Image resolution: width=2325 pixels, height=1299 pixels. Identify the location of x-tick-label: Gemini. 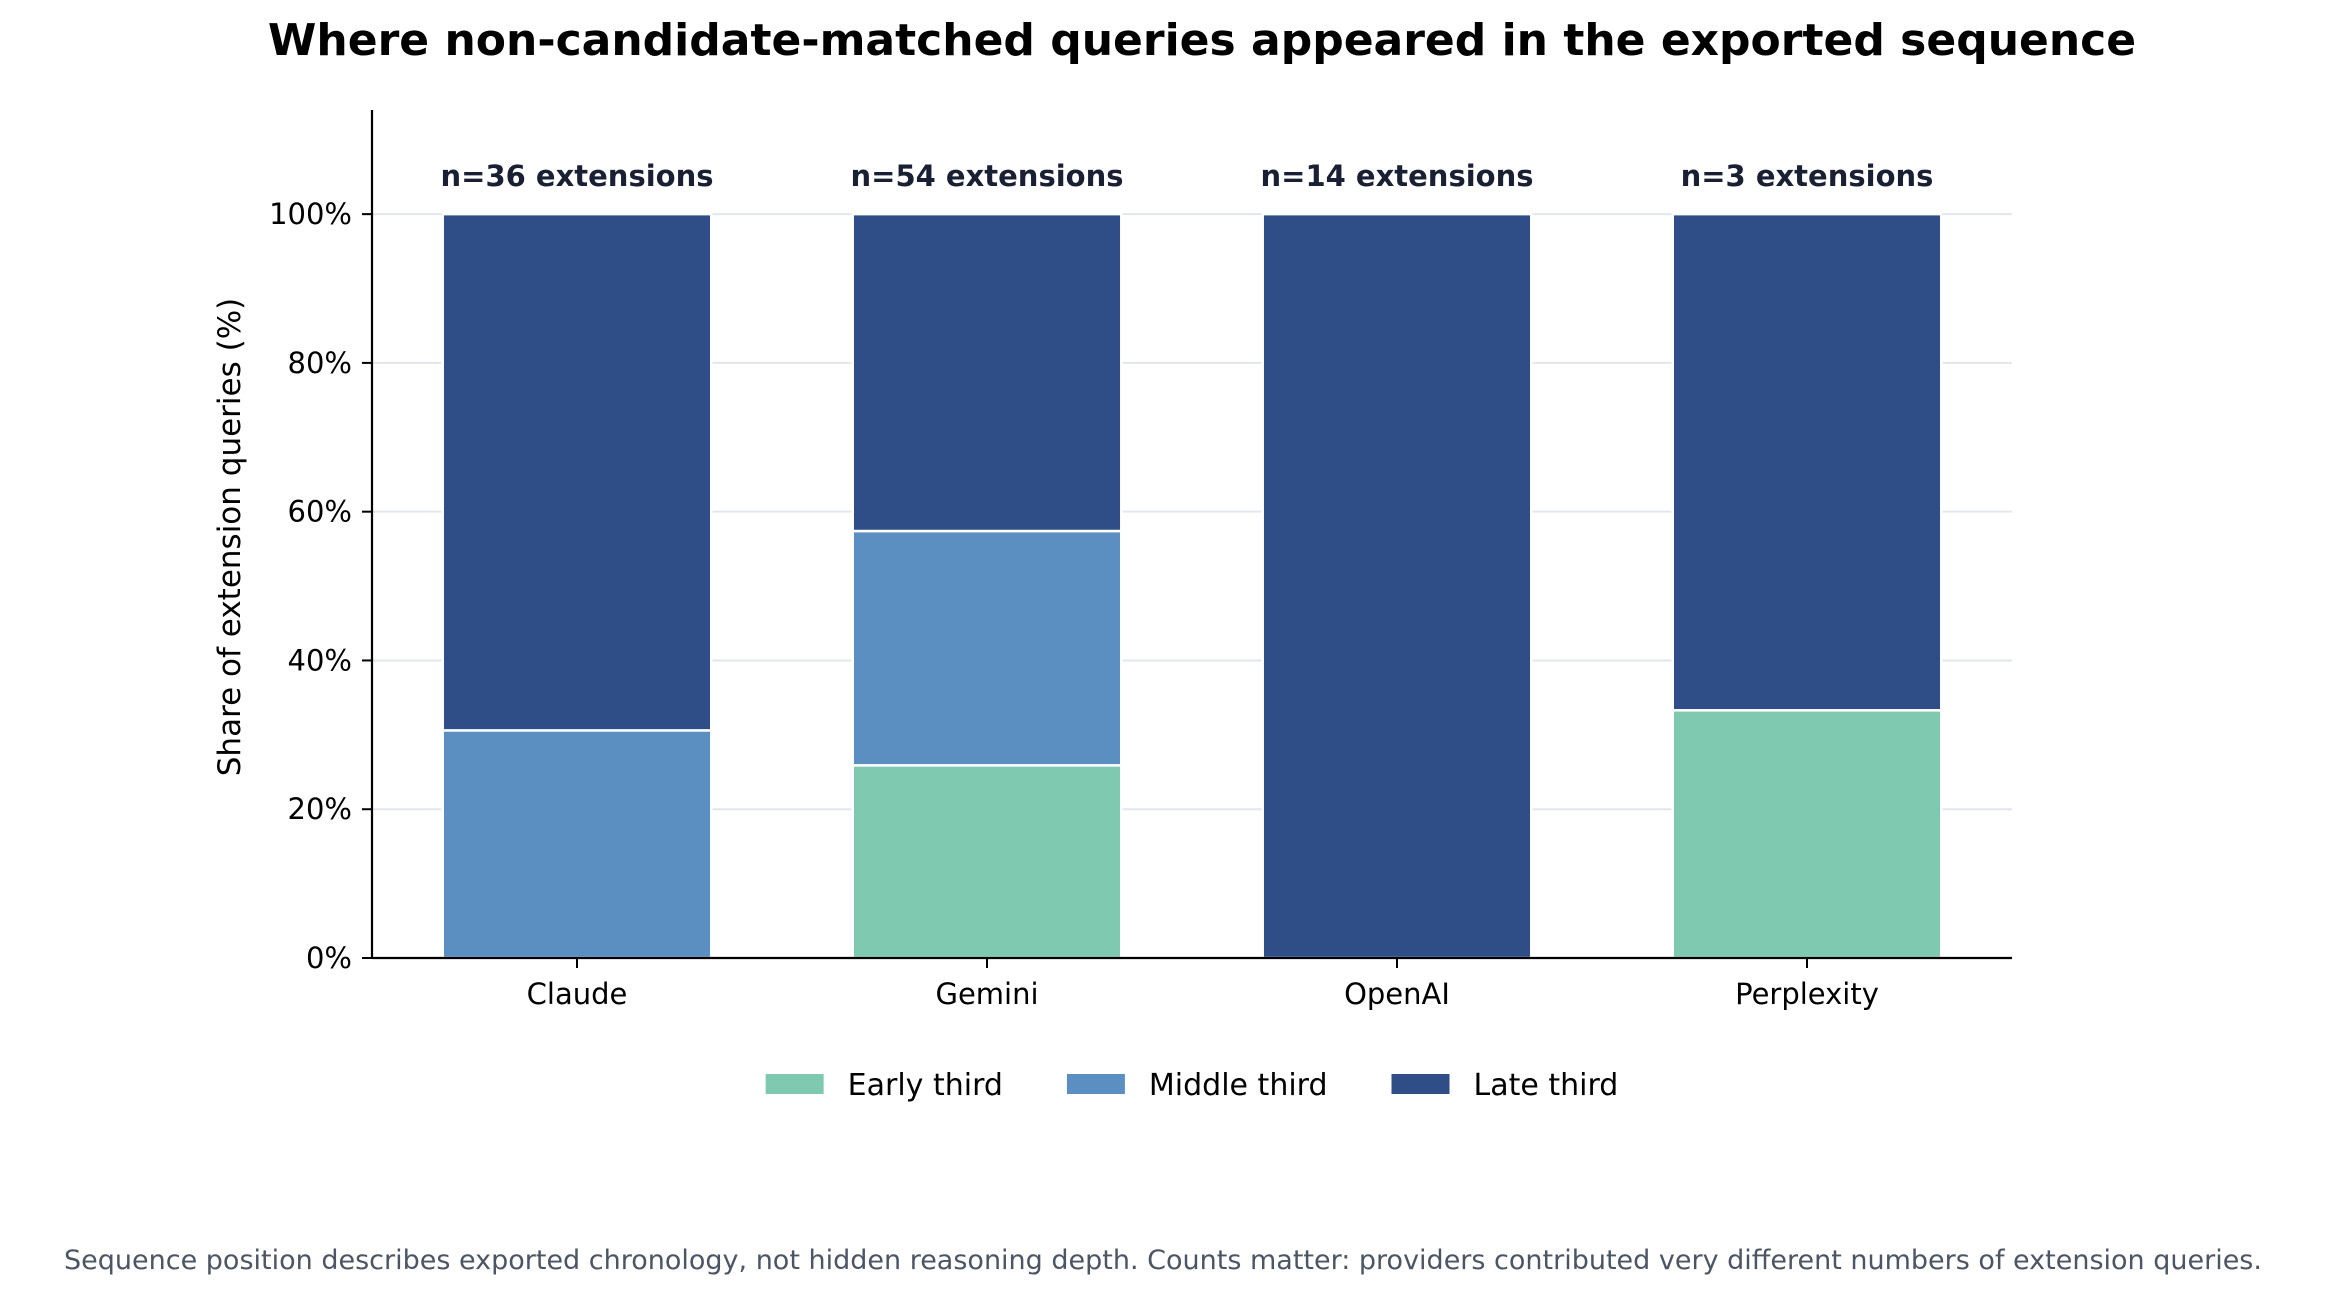
(986, 994).